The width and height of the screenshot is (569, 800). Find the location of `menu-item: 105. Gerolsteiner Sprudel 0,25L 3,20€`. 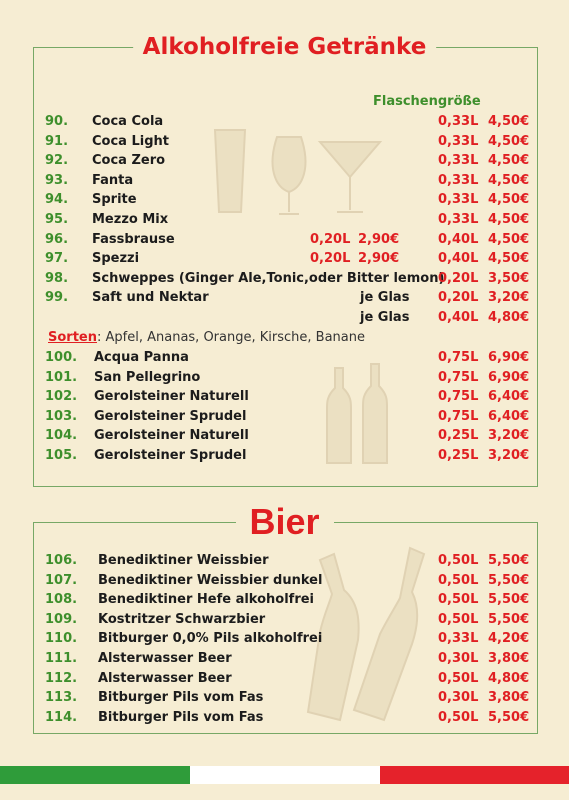

menu-item: 105. Gerolsteiner Sprudel 0,25L 3,20€ is located at coordinates (284, 456).